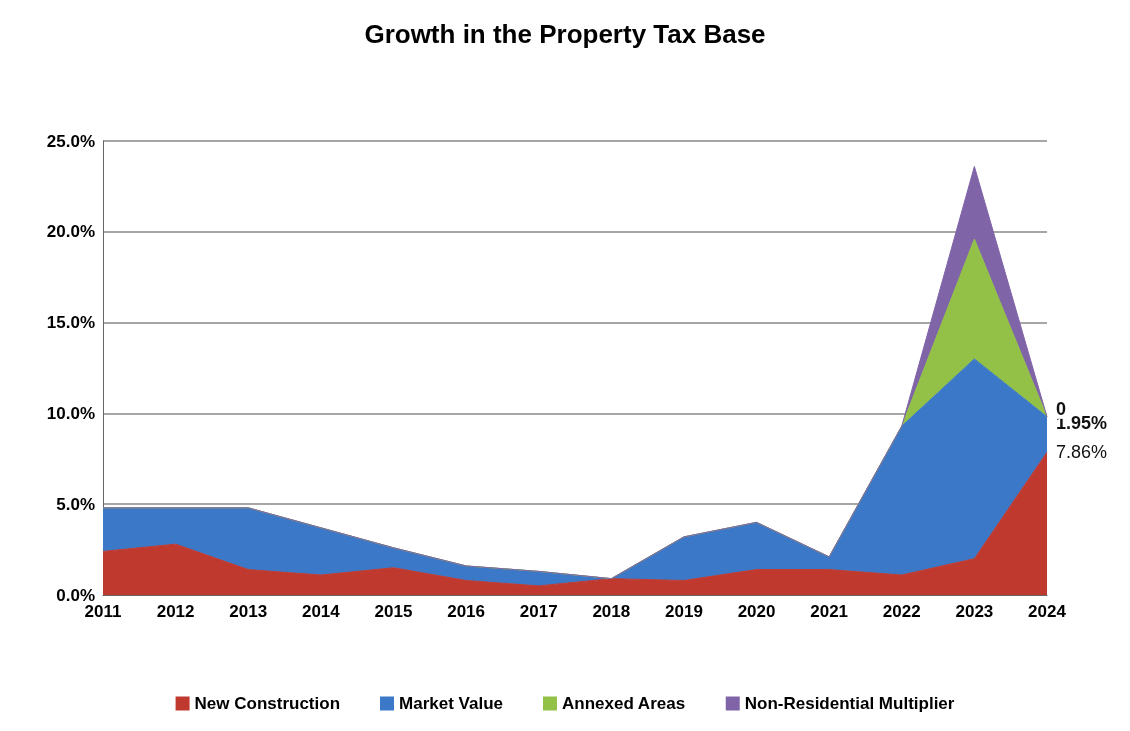  I want to click on y-tick-label: 0.0%, so click(75, 595).